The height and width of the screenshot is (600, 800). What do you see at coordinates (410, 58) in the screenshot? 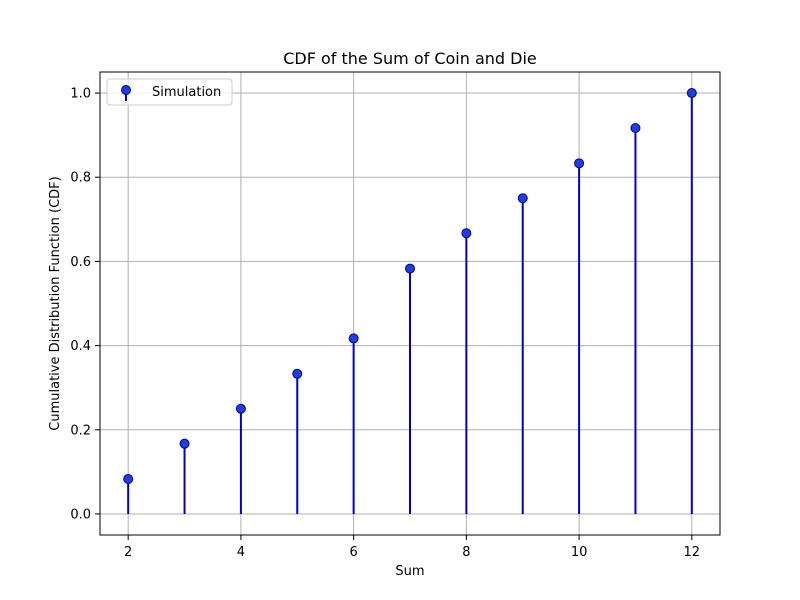
I see `chart-title: CDF of the Sum of Coin and Die` at bounding box center [410, 58].